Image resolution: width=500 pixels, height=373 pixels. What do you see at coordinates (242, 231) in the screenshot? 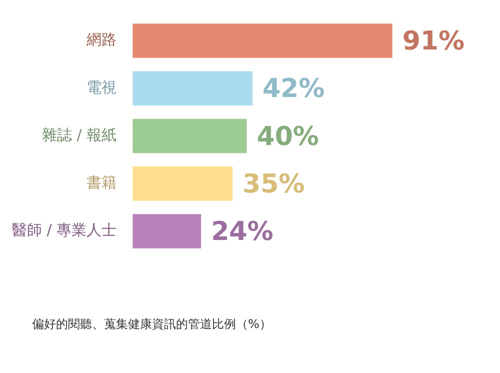
I see `data-label: 24%` at bounding box center [242, 231].